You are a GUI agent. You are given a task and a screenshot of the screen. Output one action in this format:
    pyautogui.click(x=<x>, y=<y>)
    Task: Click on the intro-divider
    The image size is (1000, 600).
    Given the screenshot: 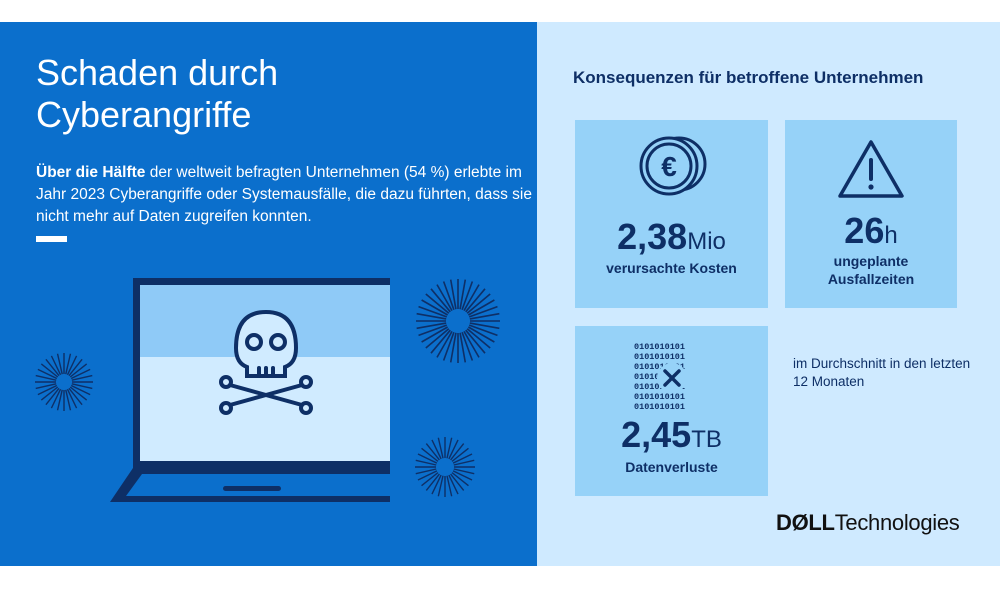 What is the action you would take?
    pyautogui.click(x=51, y=239)
    